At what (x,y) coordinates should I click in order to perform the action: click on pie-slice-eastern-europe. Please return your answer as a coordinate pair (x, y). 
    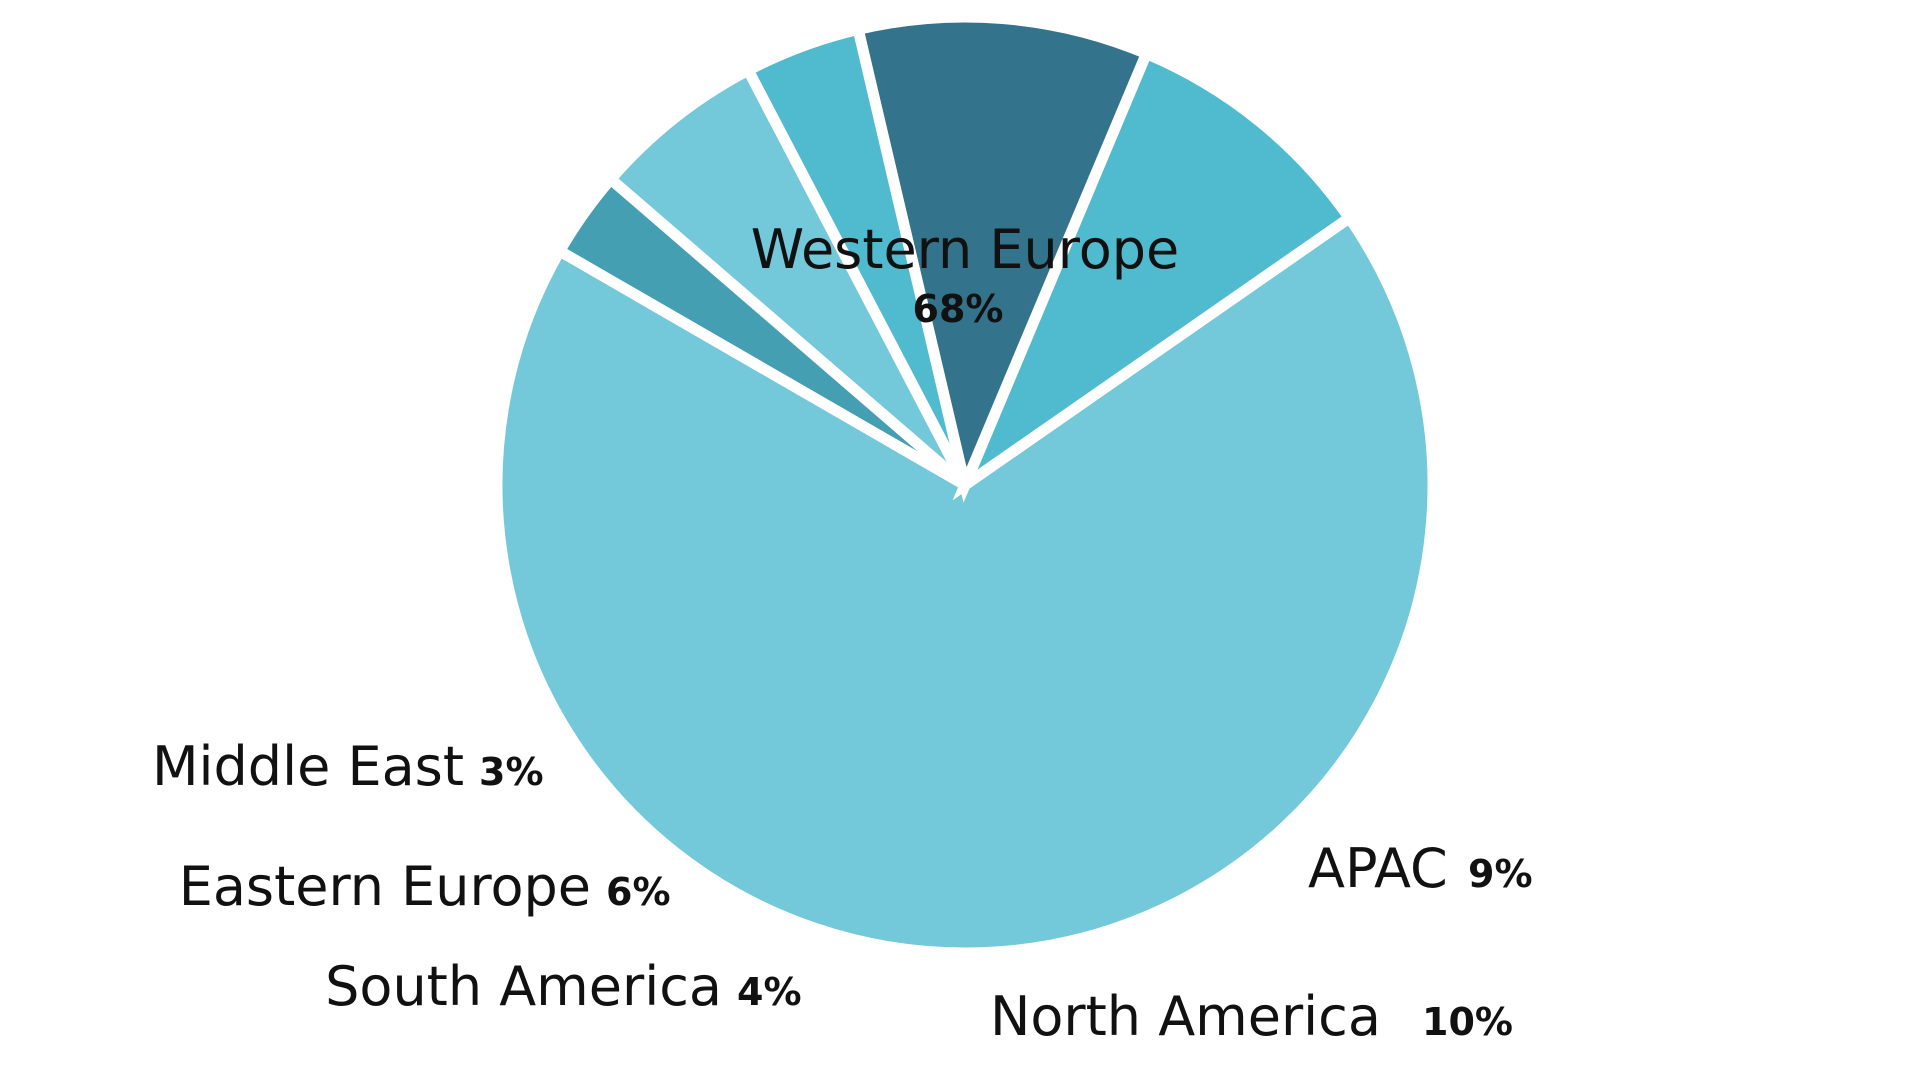
    Looking at the image, I should click on (786, 276).